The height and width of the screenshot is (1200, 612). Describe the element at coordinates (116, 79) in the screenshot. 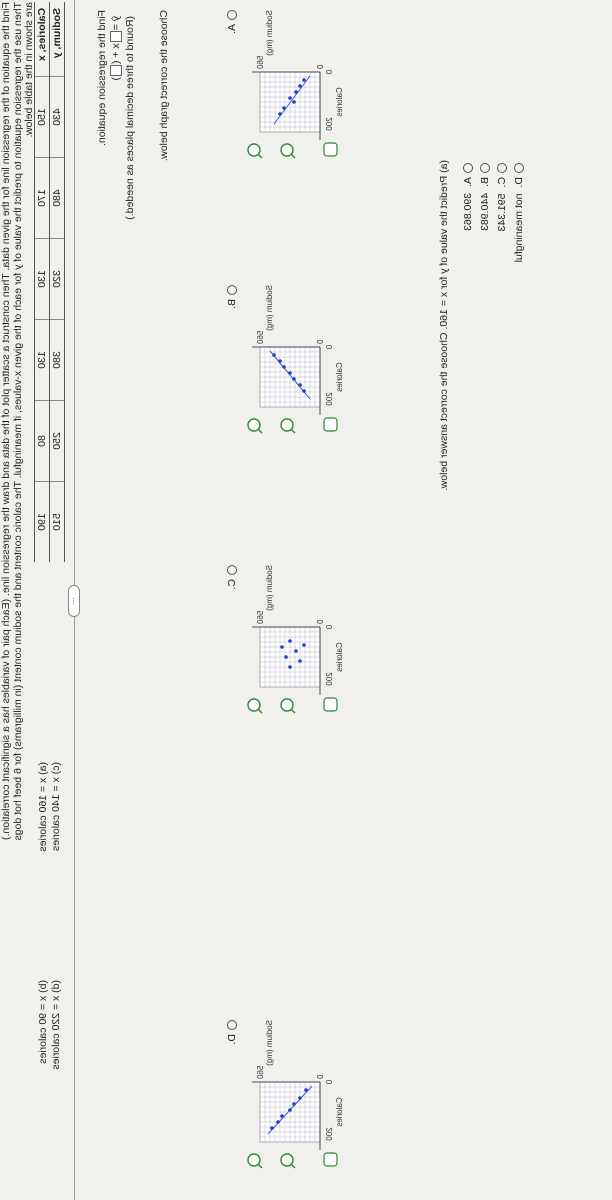

I see `equation-text: )` at that location.